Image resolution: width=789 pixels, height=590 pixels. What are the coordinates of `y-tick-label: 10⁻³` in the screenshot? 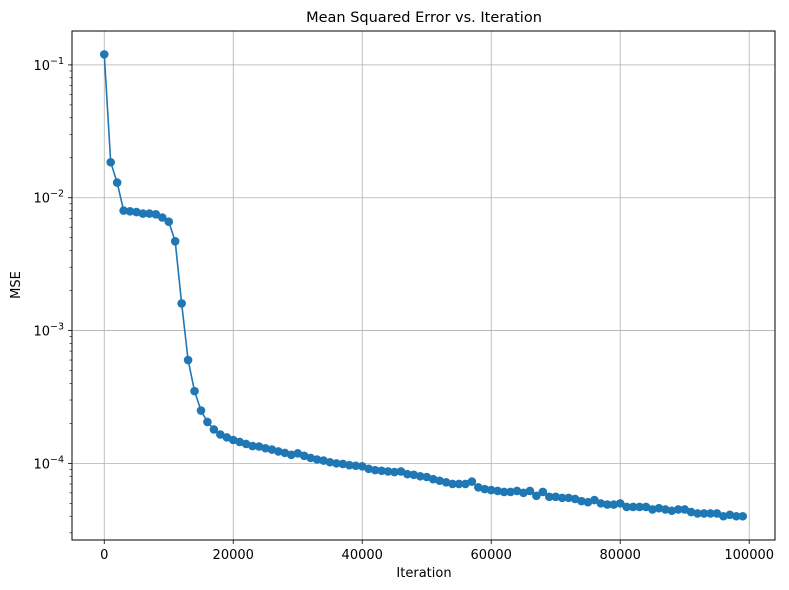 It's located at (48, 331).